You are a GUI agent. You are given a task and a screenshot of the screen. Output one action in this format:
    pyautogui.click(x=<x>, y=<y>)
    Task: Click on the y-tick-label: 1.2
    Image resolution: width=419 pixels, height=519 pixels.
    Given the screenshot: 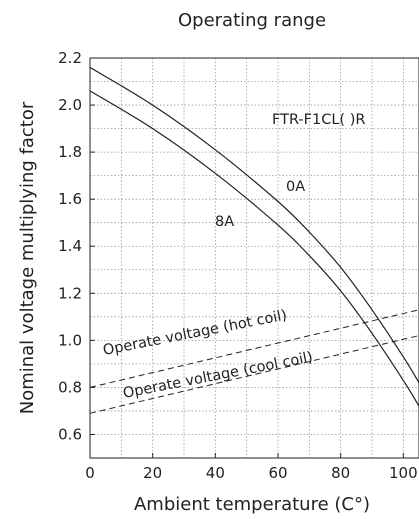 What is the action you would take?
    pyautogui.click(x=70, y=293)
    